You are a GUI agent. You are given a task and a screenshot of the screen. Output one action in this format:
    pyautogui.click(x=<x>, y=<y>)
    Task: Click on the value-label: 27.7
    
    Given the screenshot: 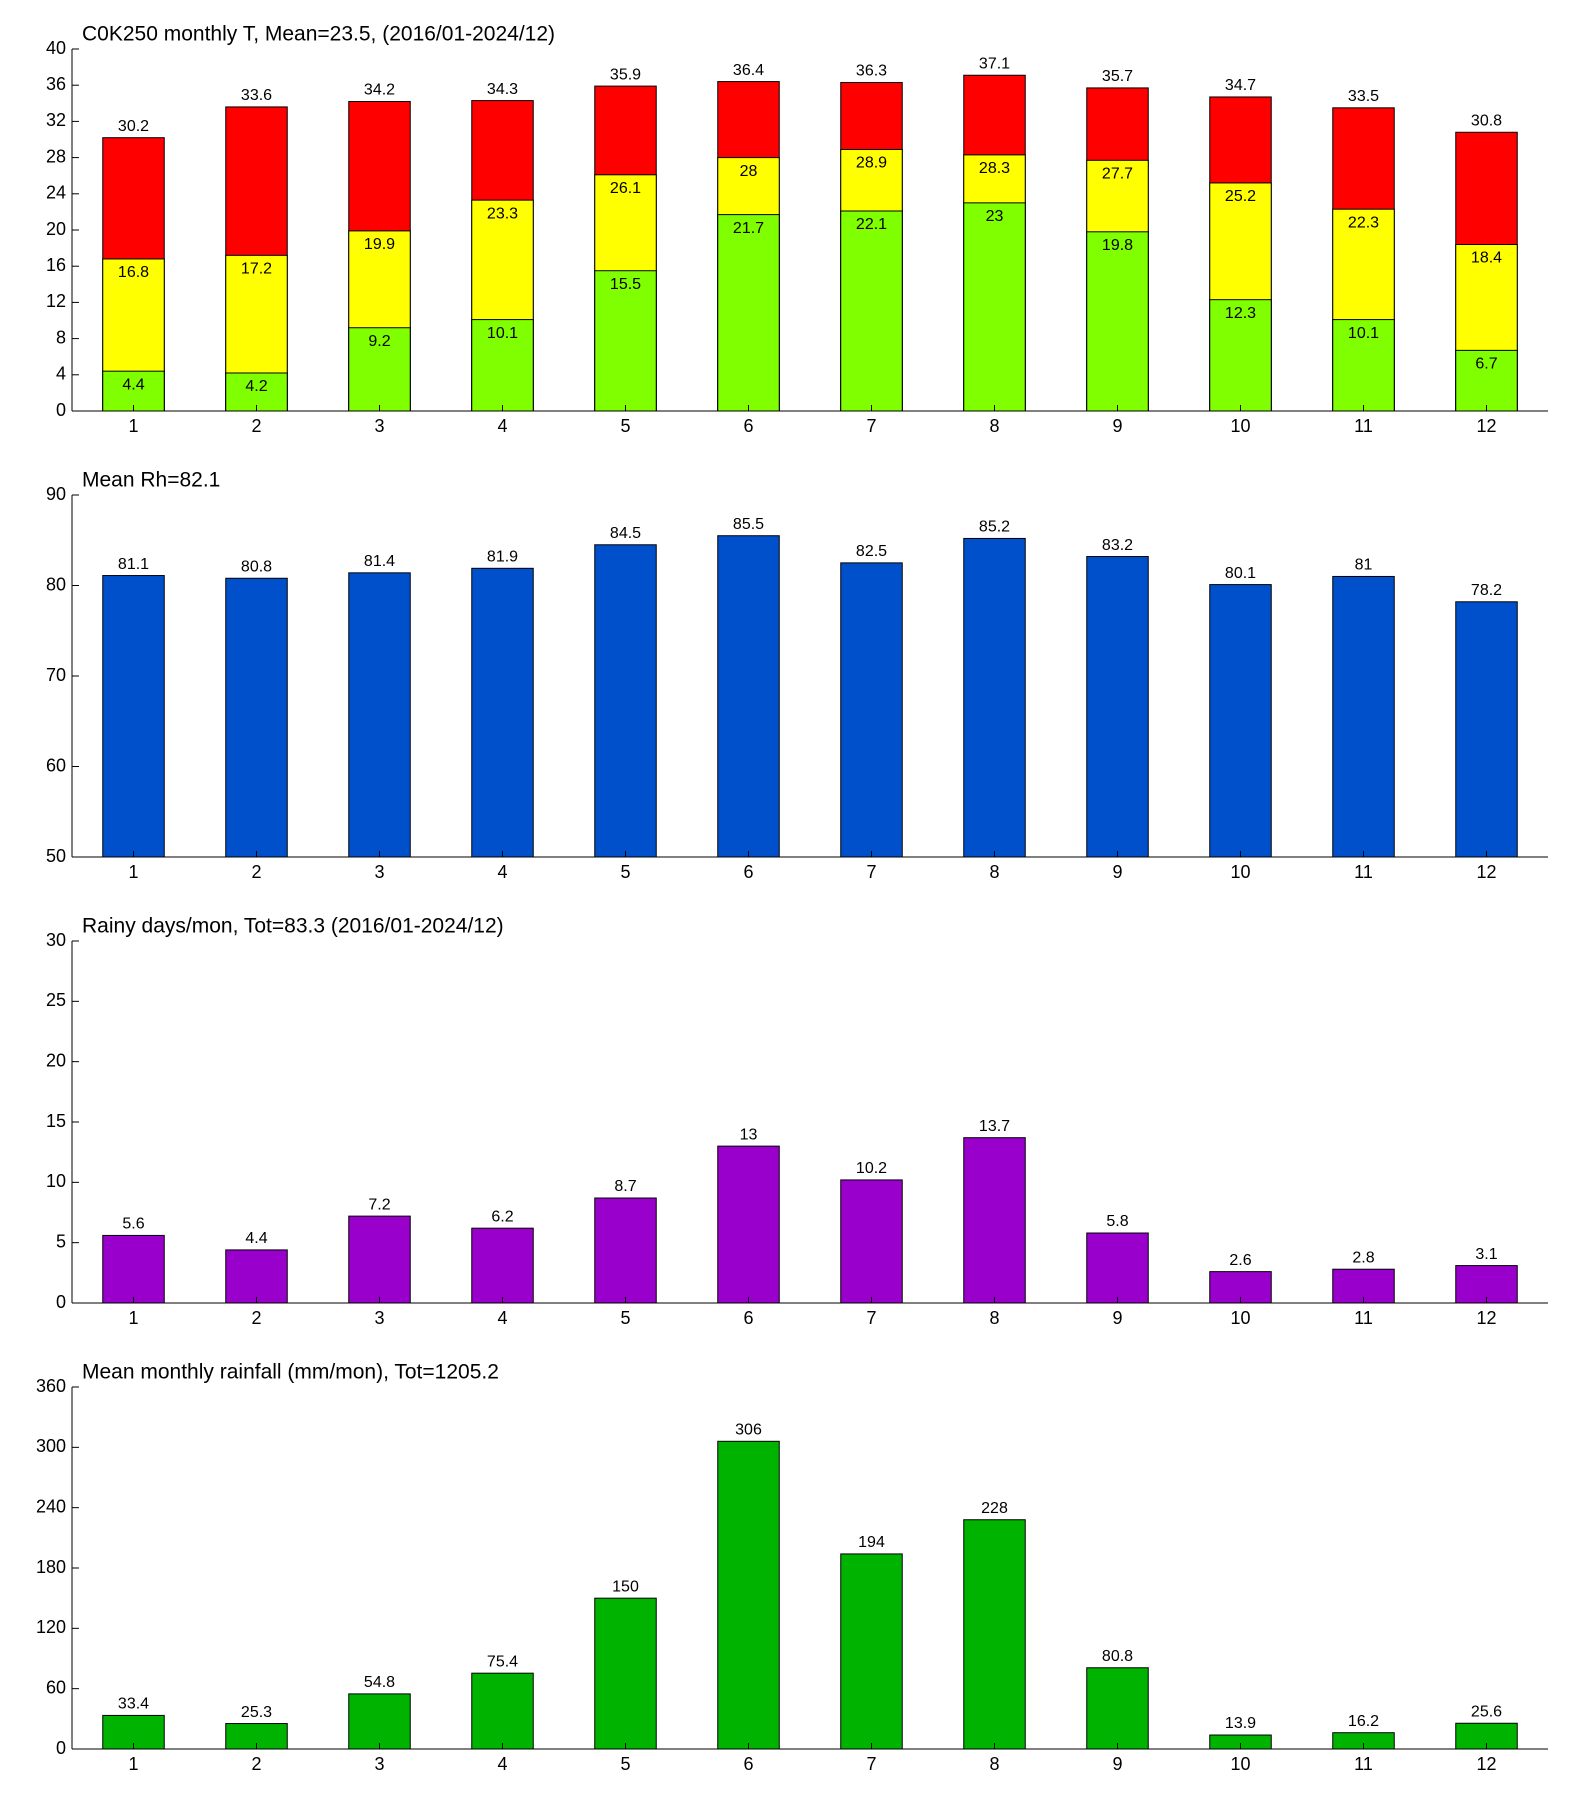 What is the action you would take?
    pyautogui.click(x=1117, y=174)
    